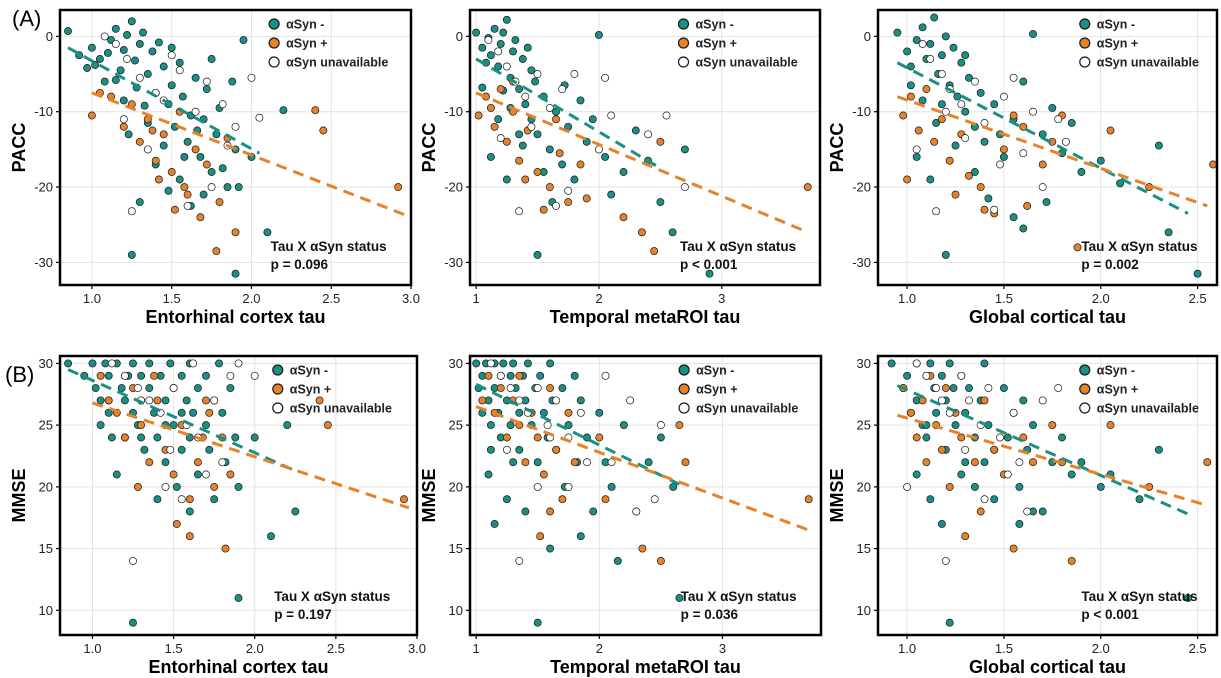  Describe the element at coordinates (302, 614) in the screenshot. I see `stat-annotation-p: p = 0.197` at that location.